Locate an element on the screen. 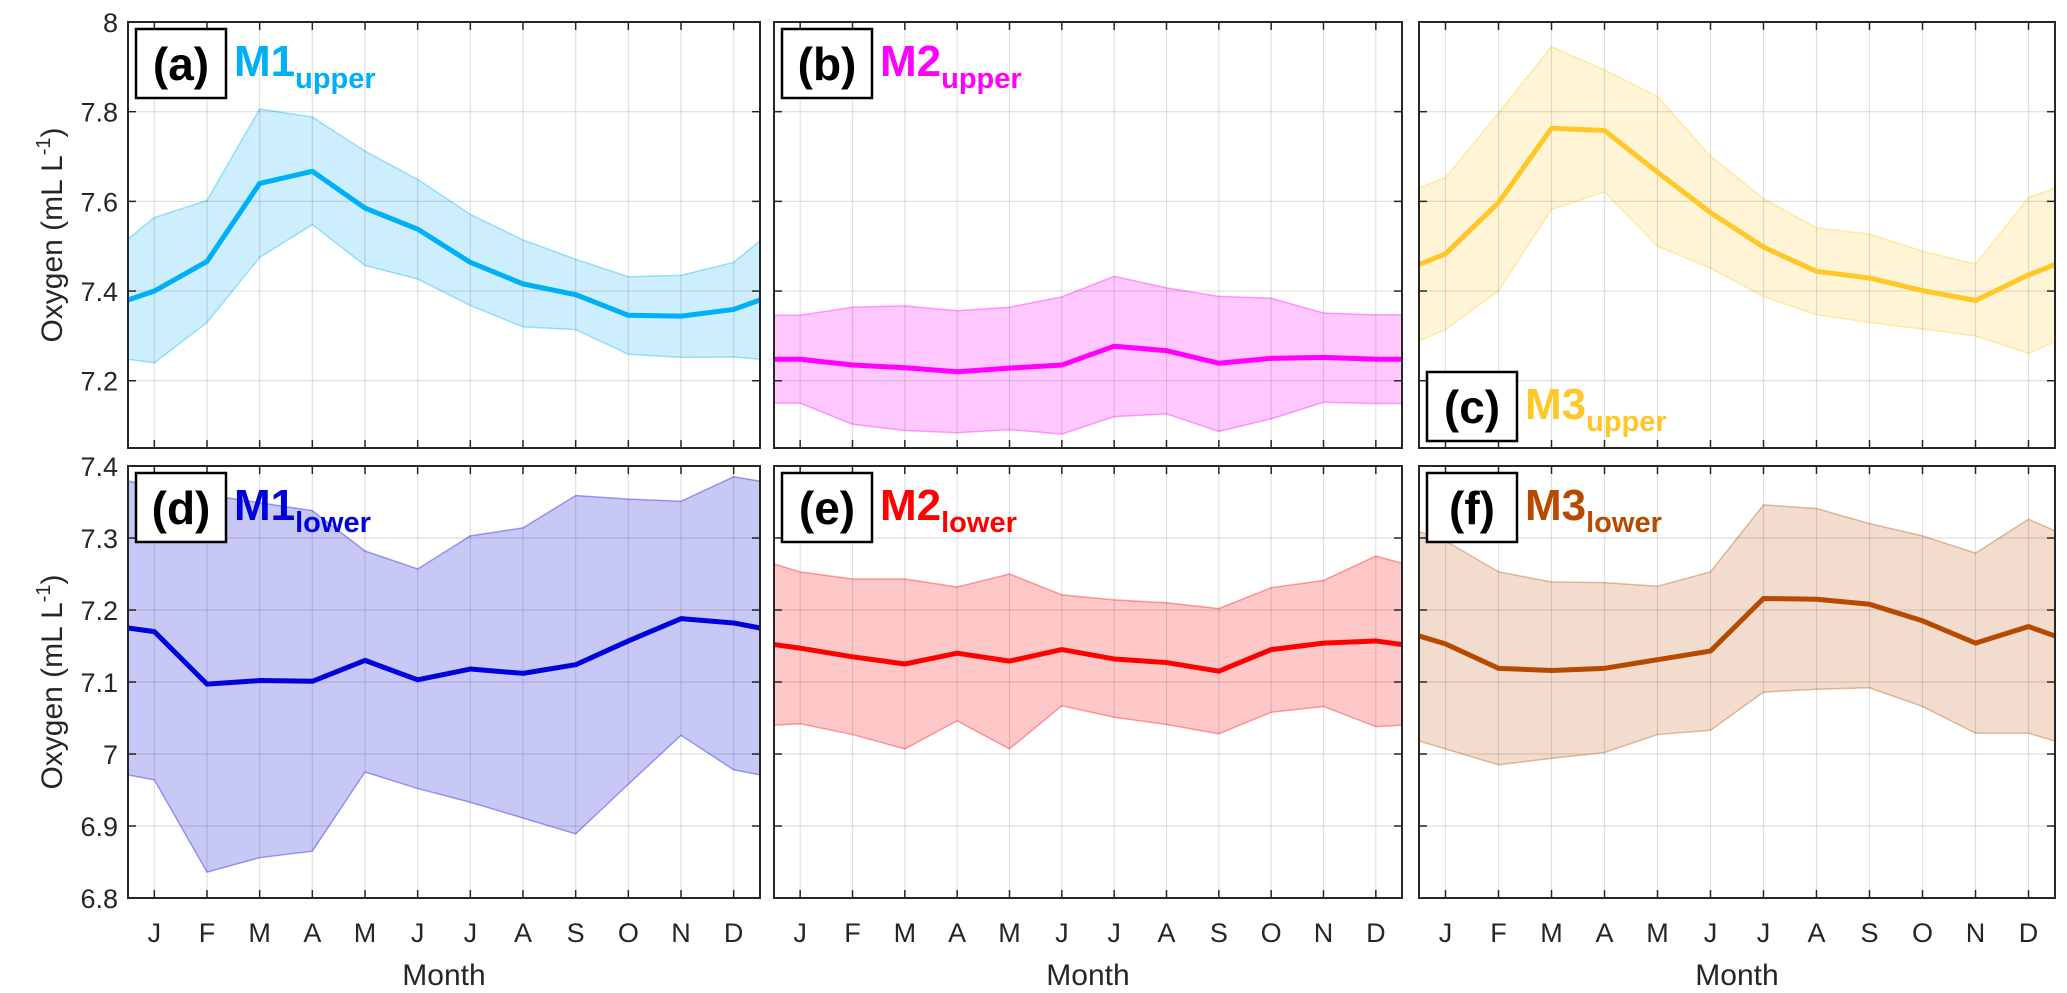  y-axis-label-top: Oxygen (mL L-1) is located at coordinates (51, 234).